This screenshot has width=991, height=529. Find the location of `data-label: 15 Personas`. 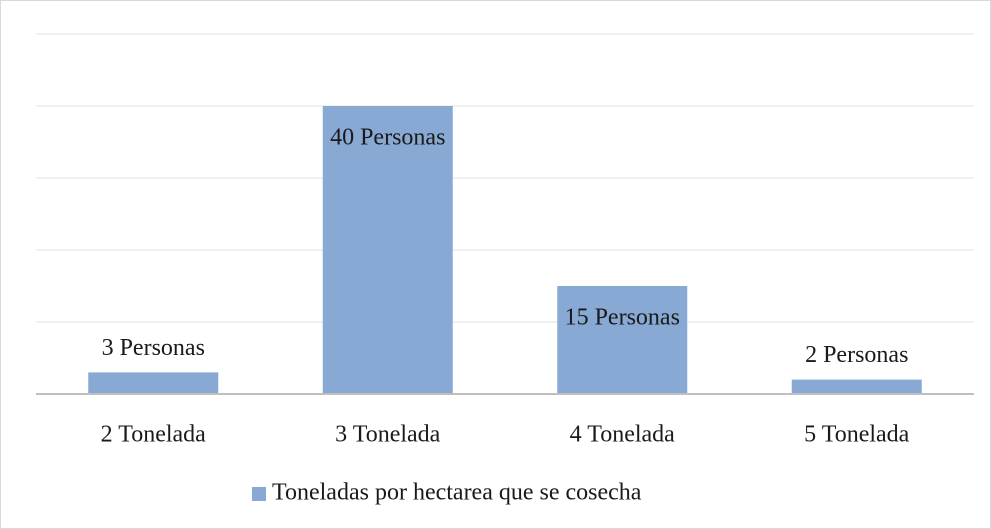

data-label: 15 Personas is located at coordinates (622, 318).